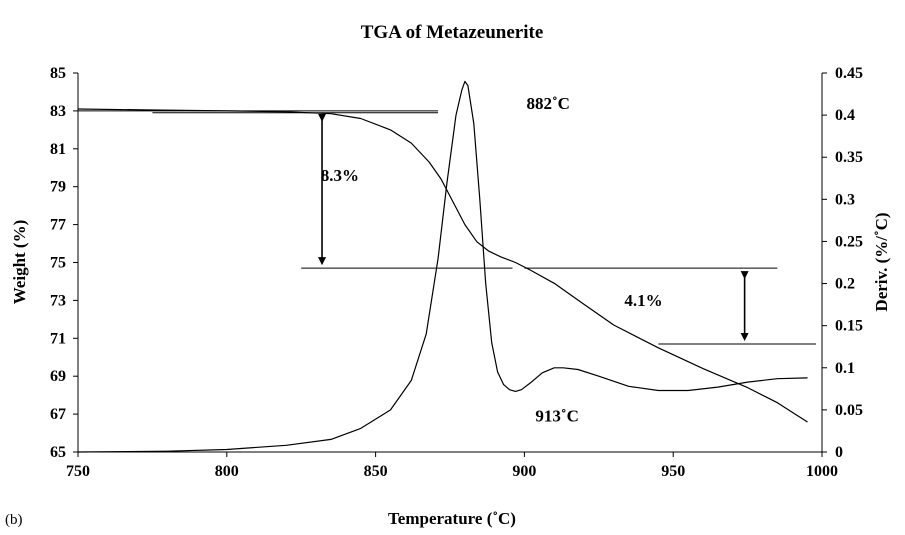 Image resolution: width=905 pixels, height=535 pixels. Describe the element at coordinates (58, 225) in the screenshot. I see `y-tick-label: 77` at that location.